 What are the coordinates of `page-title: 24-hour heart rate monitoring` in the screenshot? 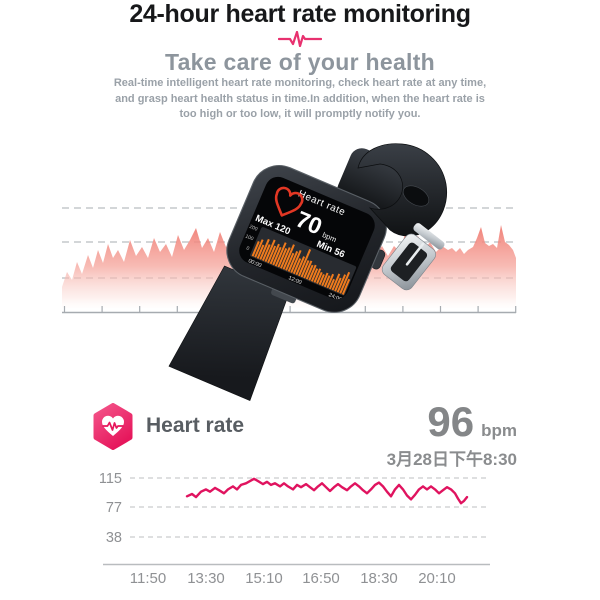 It's located at (300, 14).